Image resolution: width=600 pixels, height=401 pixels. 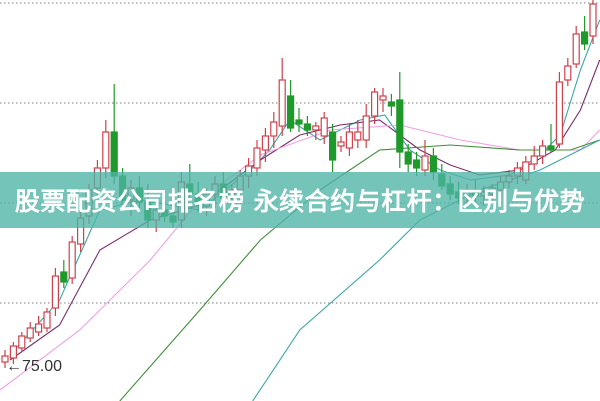 I want to click on price-marker-label: ←75.00, so click(x=34, y=367).